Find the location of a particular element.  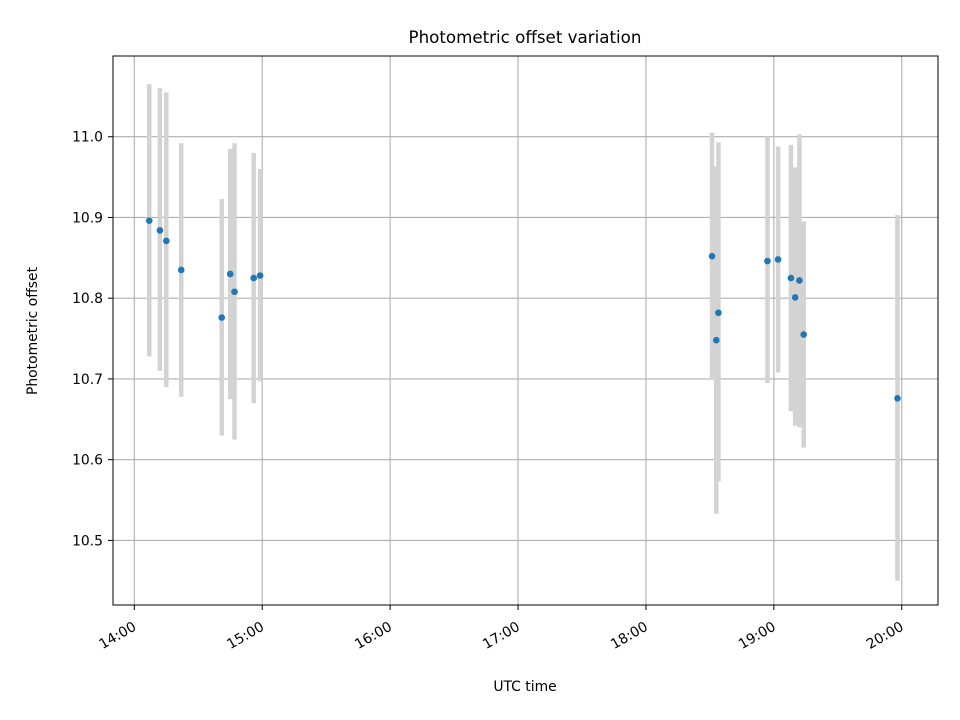

y-tick-label: 10.9 is located at coordinates (87, 218).